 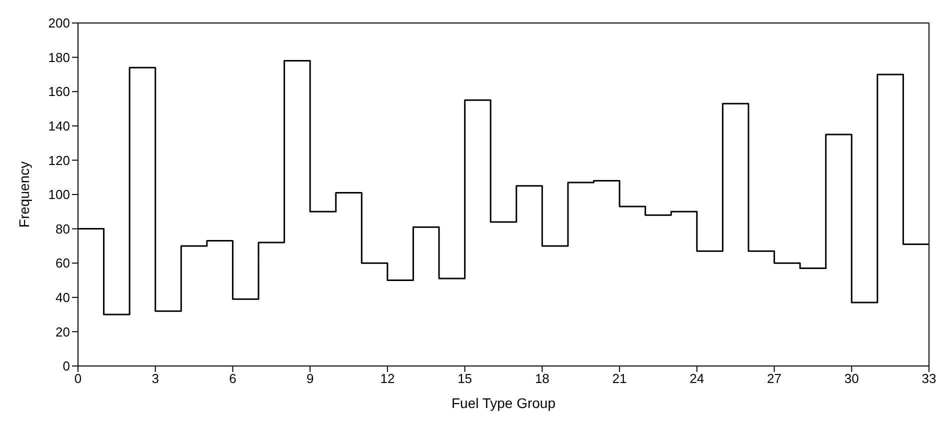 I want to click on y-tick-label: 100, so click(x=59, y=194).